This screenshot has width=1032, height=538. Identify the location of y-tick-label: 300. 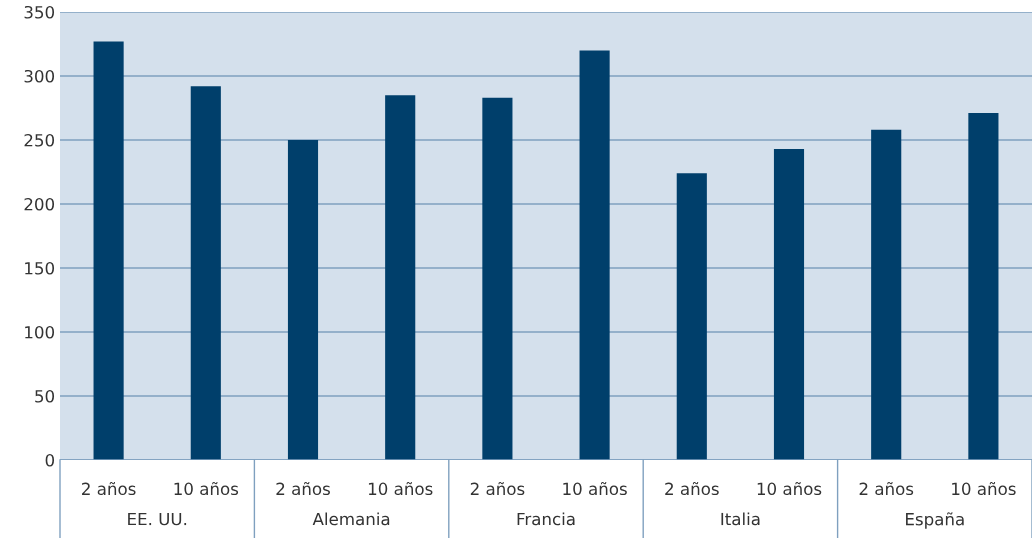
(39, 76).